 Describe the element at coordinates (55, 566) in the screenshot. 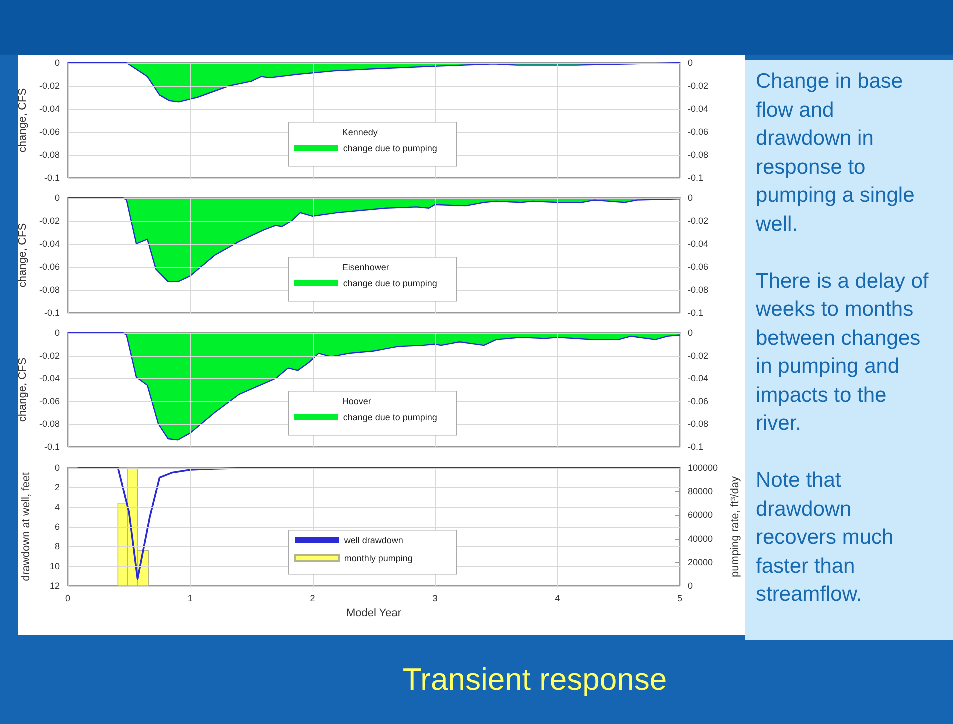

I see `y-tick-label: 10` at that location.